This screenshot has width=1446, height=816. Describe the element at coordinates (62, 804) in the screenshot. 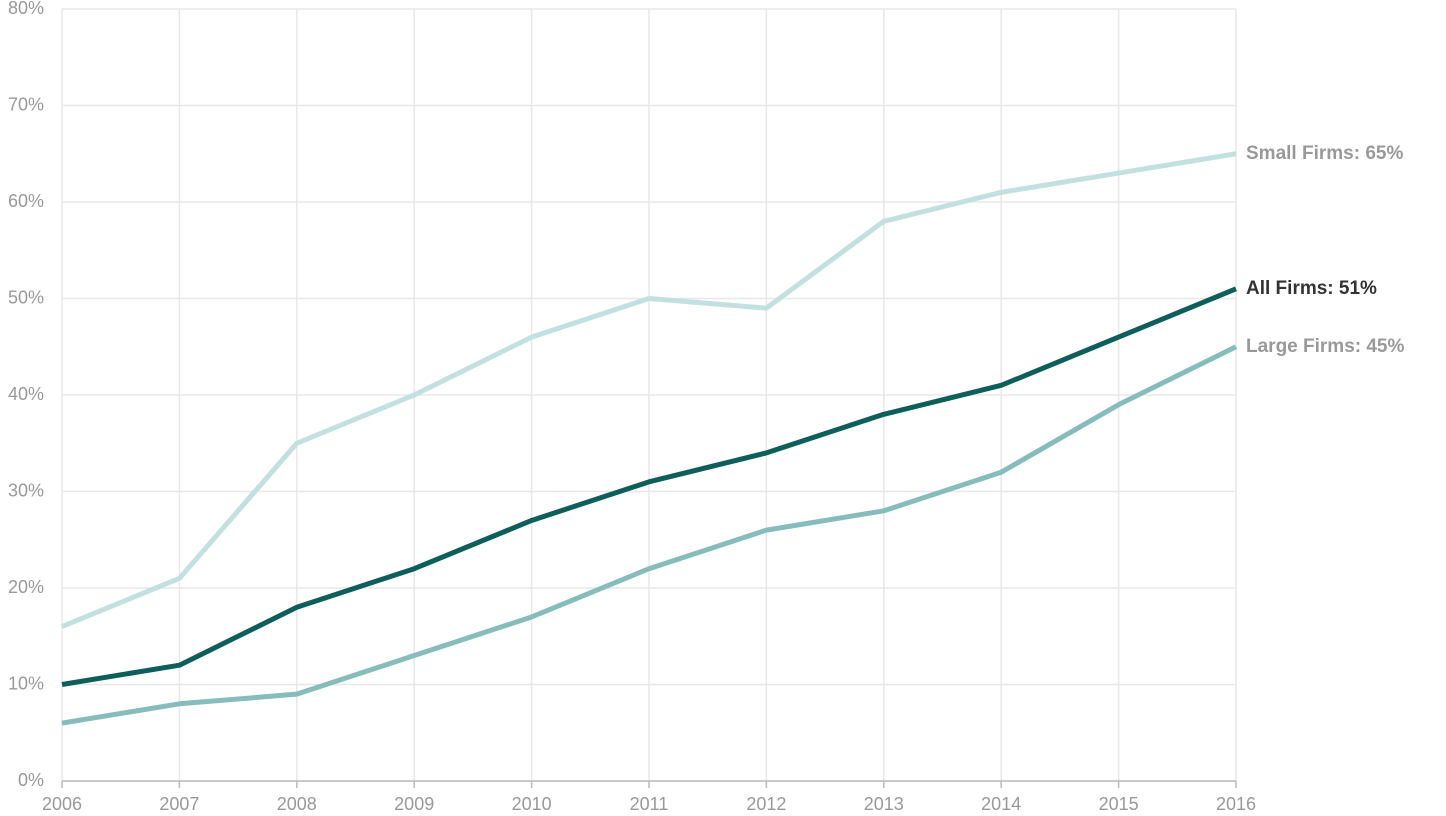

I see `x-tick-label: 2006` at that location.